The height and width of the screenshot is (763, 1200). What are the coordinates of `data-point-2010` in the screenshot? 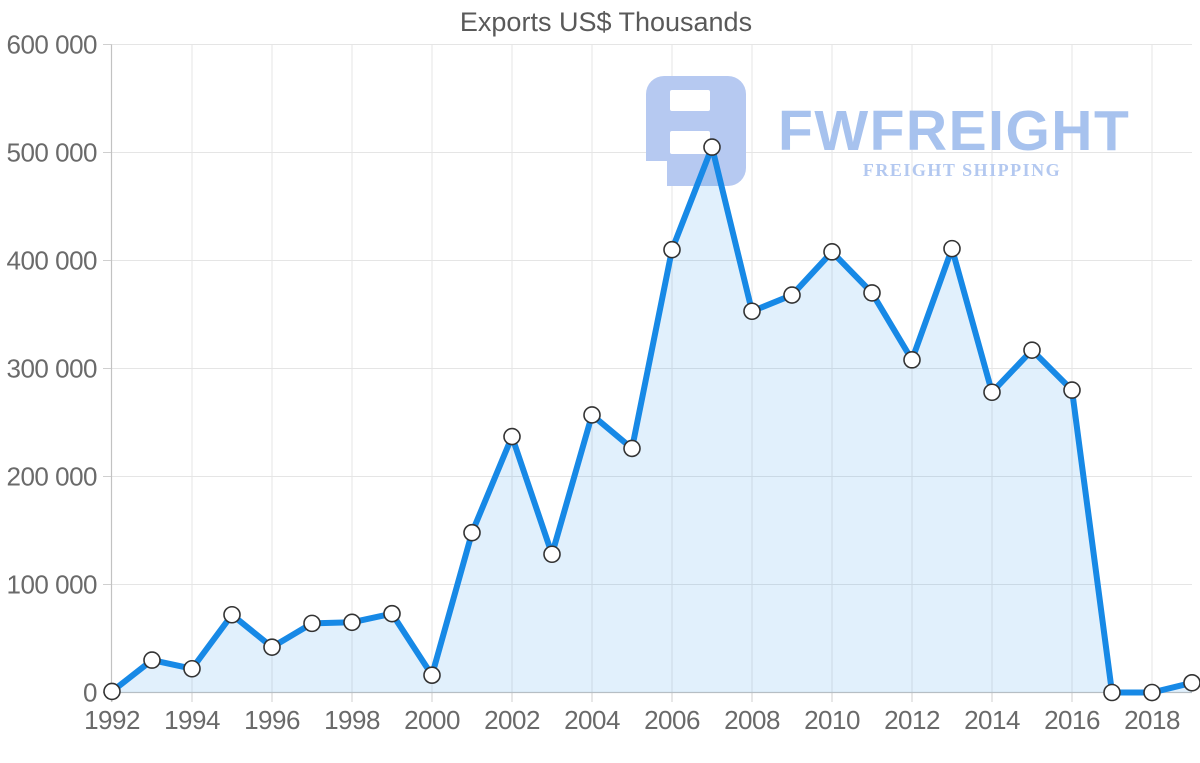 It's located at (832, 252).